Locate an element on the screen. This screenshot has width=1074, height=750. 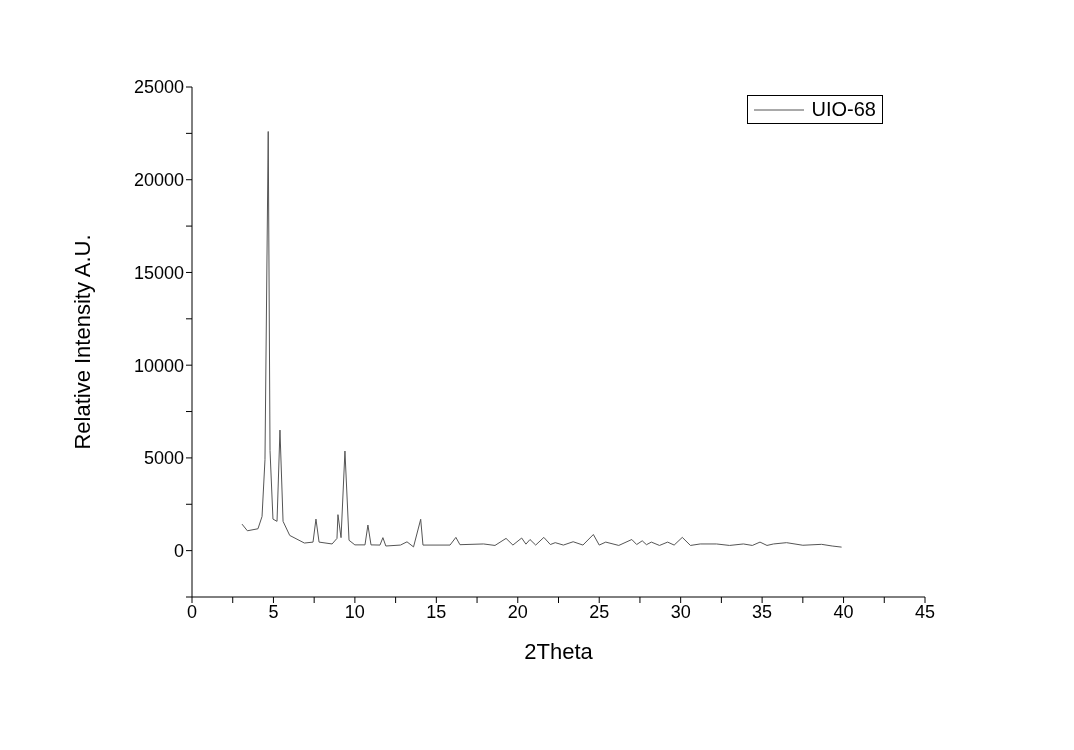
y-tick-label: 20000 is located at coordinates (158, 180).